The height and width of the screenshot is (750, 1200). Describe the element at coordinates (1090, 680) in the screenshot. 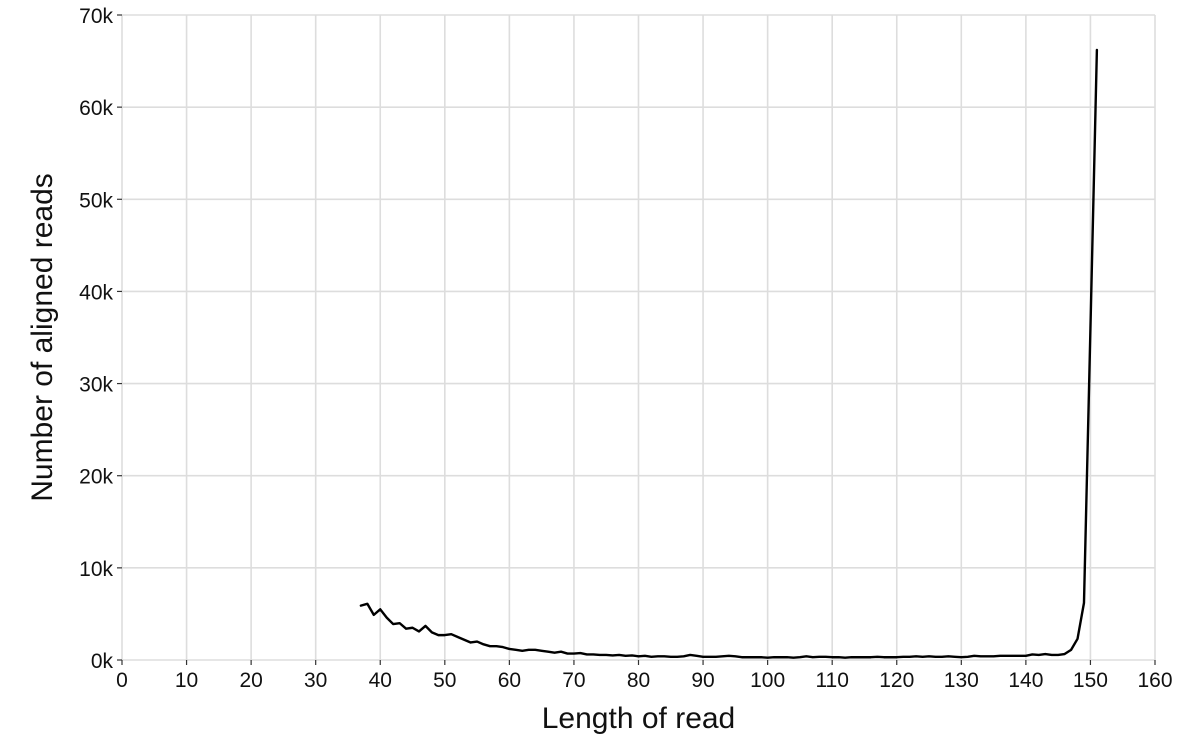

I see `x-tick-label: 150` at that location.